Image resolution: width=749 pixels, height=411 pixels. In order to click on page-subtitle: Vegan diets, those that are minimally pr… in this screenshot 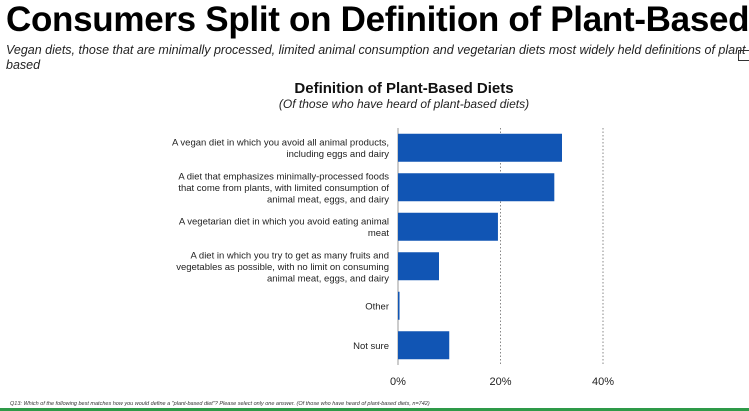, I will do `click(377, 57)`.